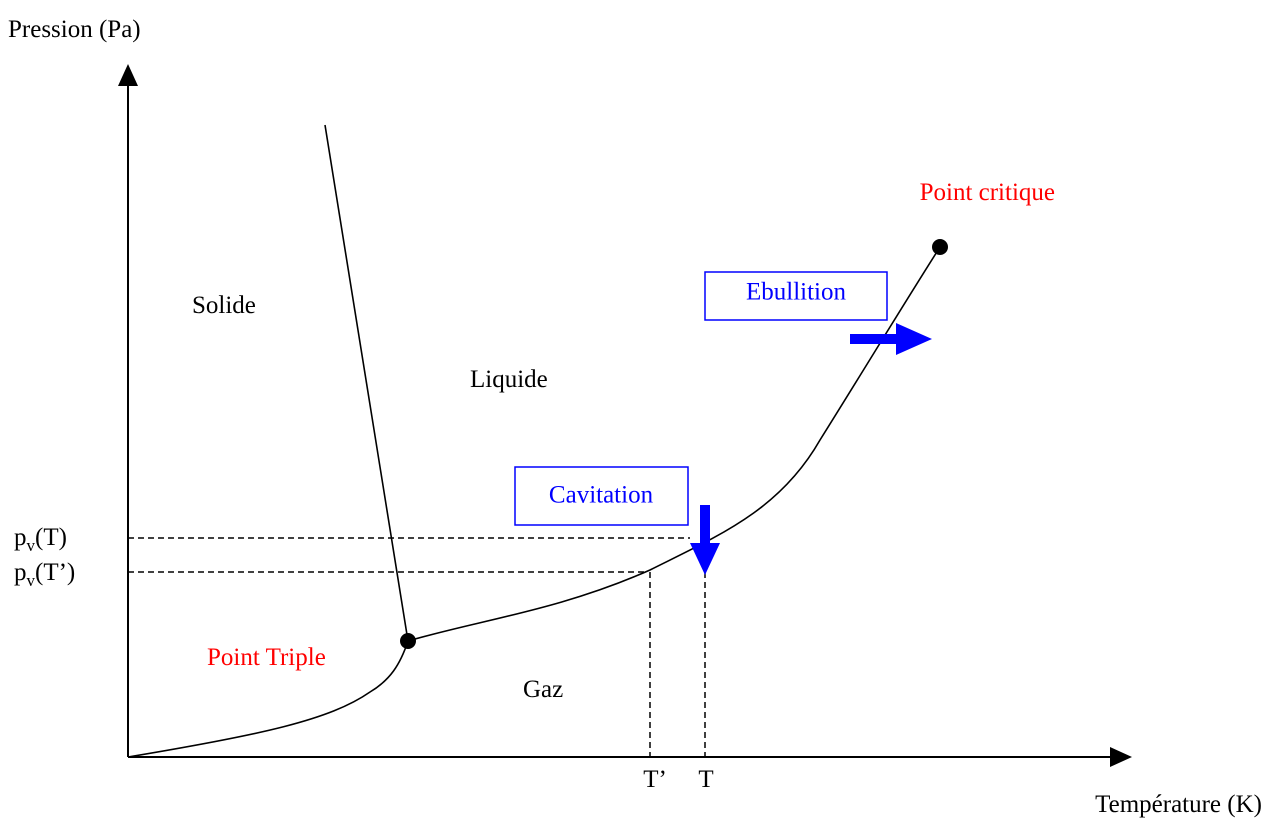 The width and height of the screenshot is (1266, 820). I want to click on sublimation-curve, so click(268, 699).